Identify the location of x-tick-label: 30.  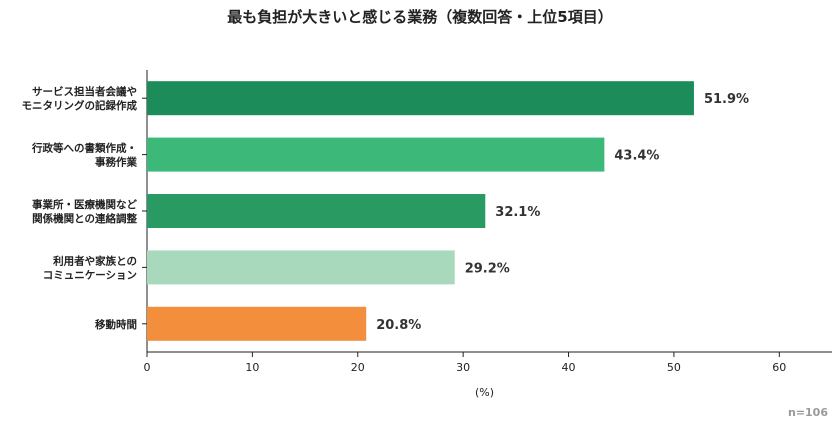
(463, 367).